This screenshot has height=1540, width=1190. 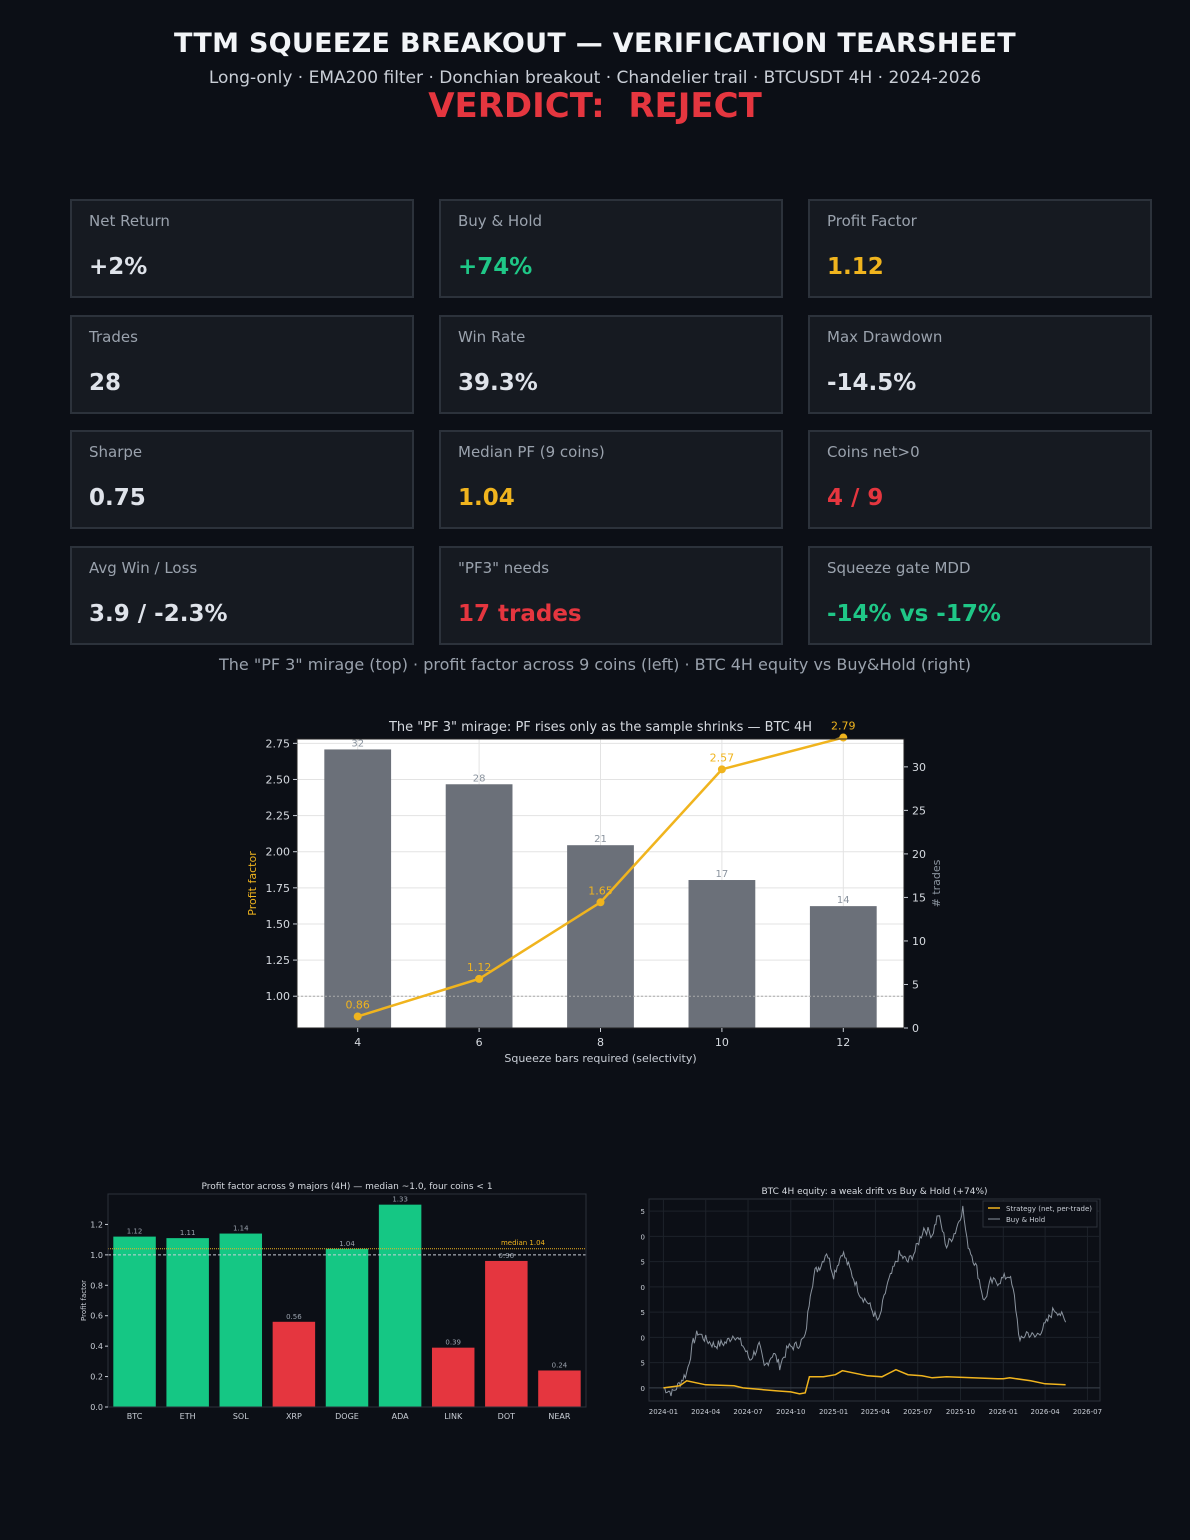 What do you see at coordinates (294, 1317) in the screenshot?
I see `bar-data-label: 0.56` at bounding box center [294, 1317].